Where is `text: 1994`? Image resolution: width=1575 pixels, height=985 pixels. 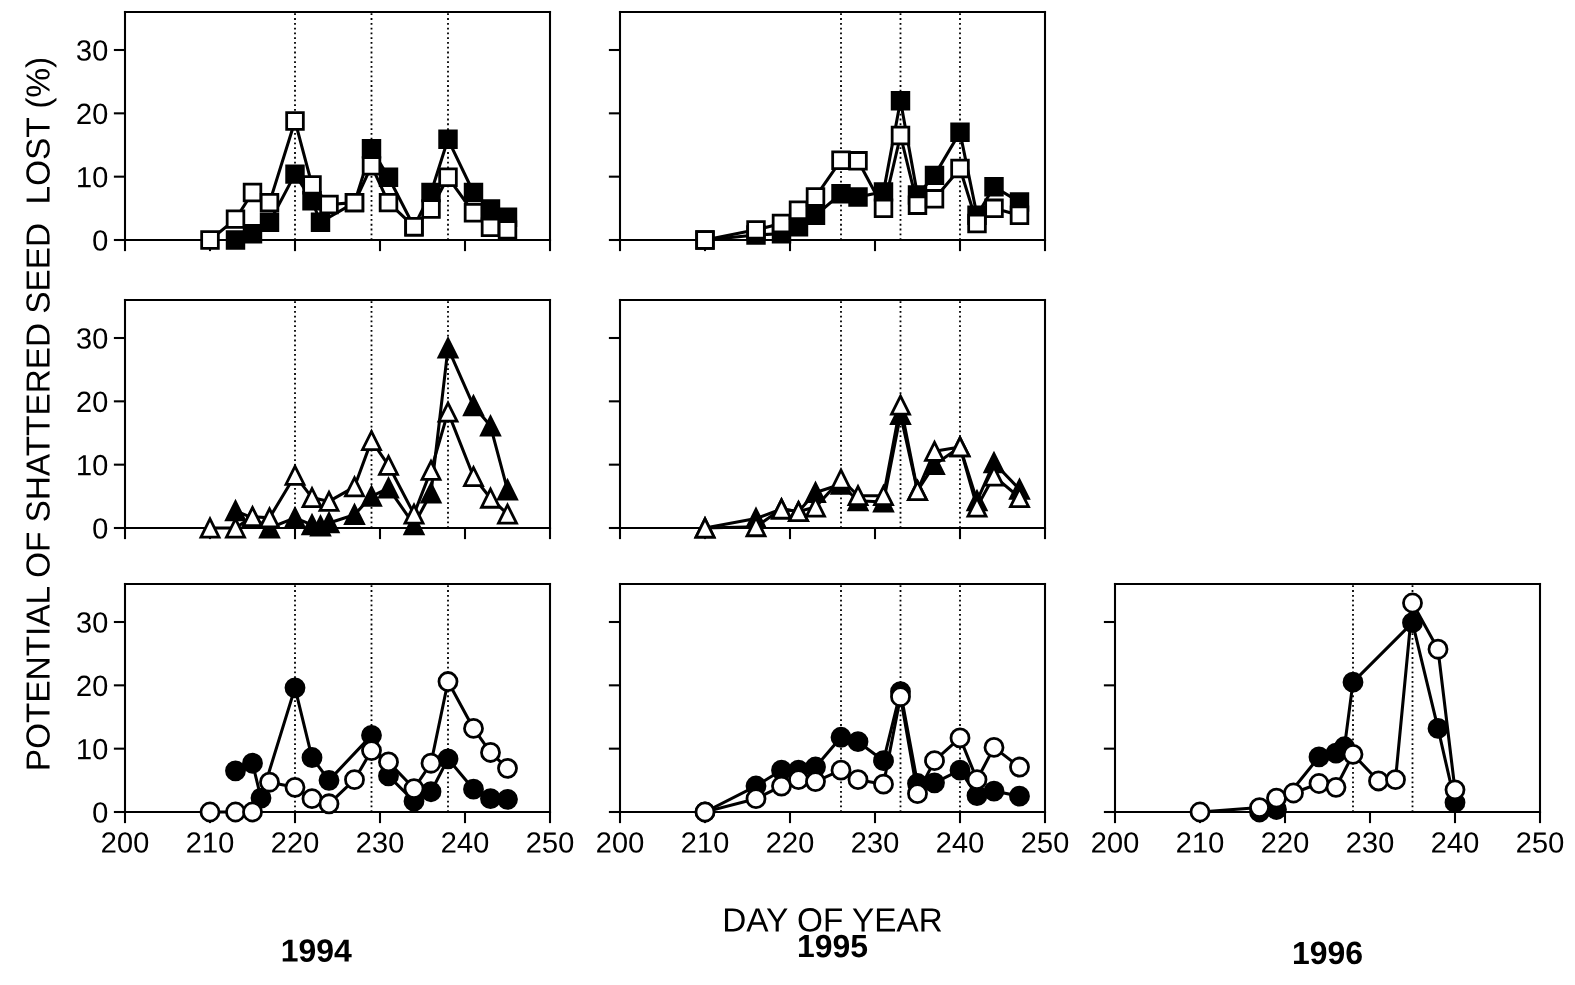 text: 1994 is located at coordinates (317, 950).